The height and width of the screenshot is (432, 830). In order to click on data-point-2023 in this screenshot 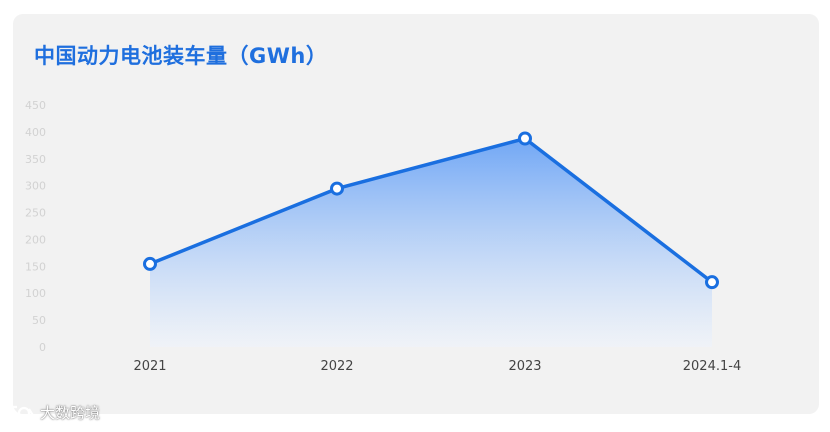, I will do `click(525, 138)`.